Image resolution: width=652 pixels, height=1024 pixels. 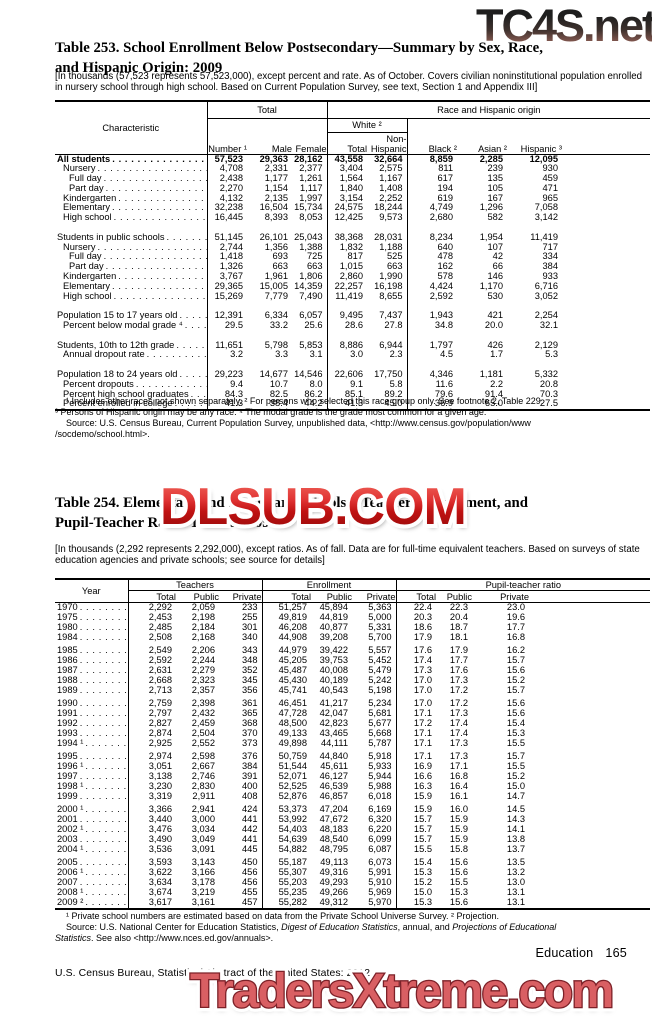 What do you see at coordinates (203, 626) in the screenshot?
I see `value-cell: 2,184` at bounding box center [203, 626].